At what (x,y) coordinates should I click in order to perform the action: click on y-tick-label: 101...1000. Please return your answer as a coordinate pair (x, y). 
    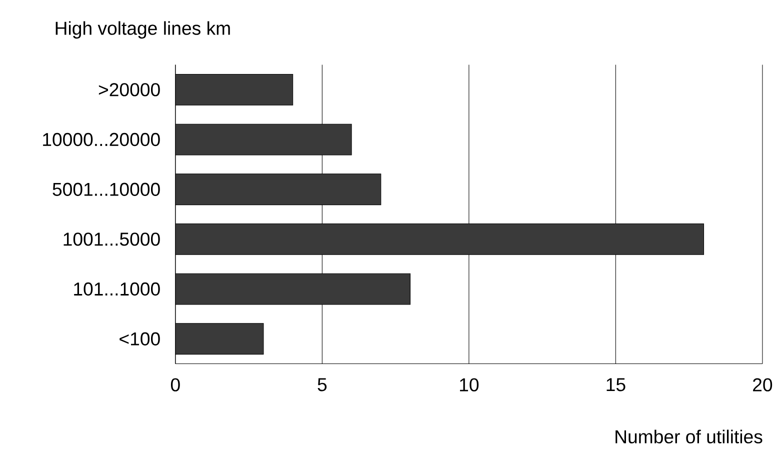
    Looking at the image, I should click on (117, 289).